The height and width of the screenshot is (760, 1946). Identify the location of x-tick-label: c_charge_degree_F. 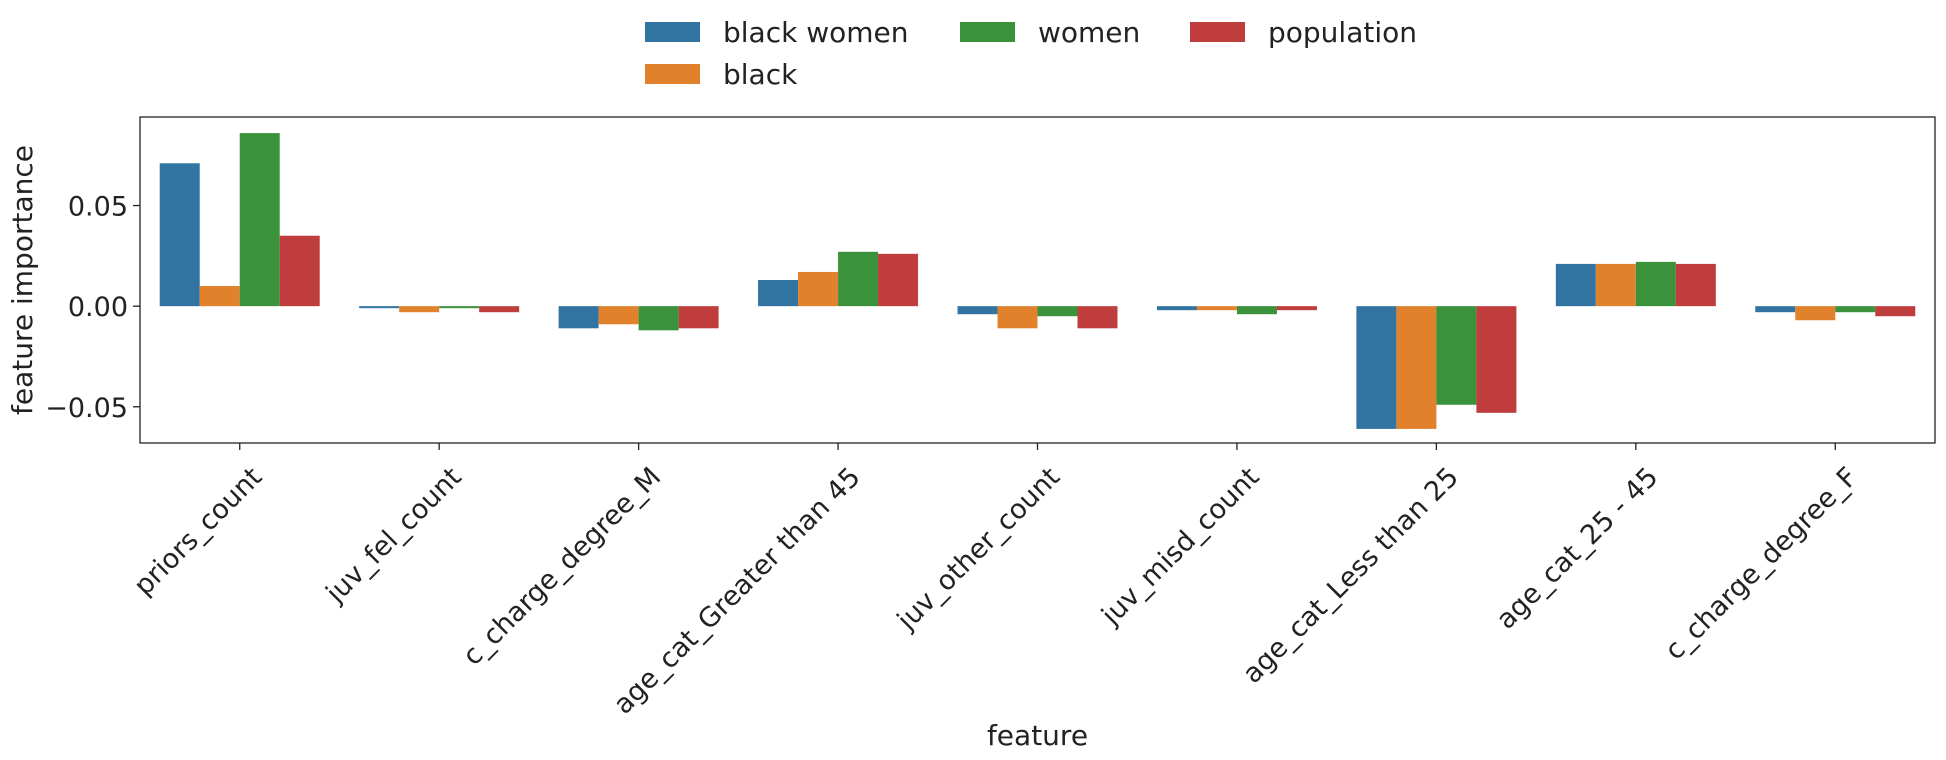
(1761, 564).